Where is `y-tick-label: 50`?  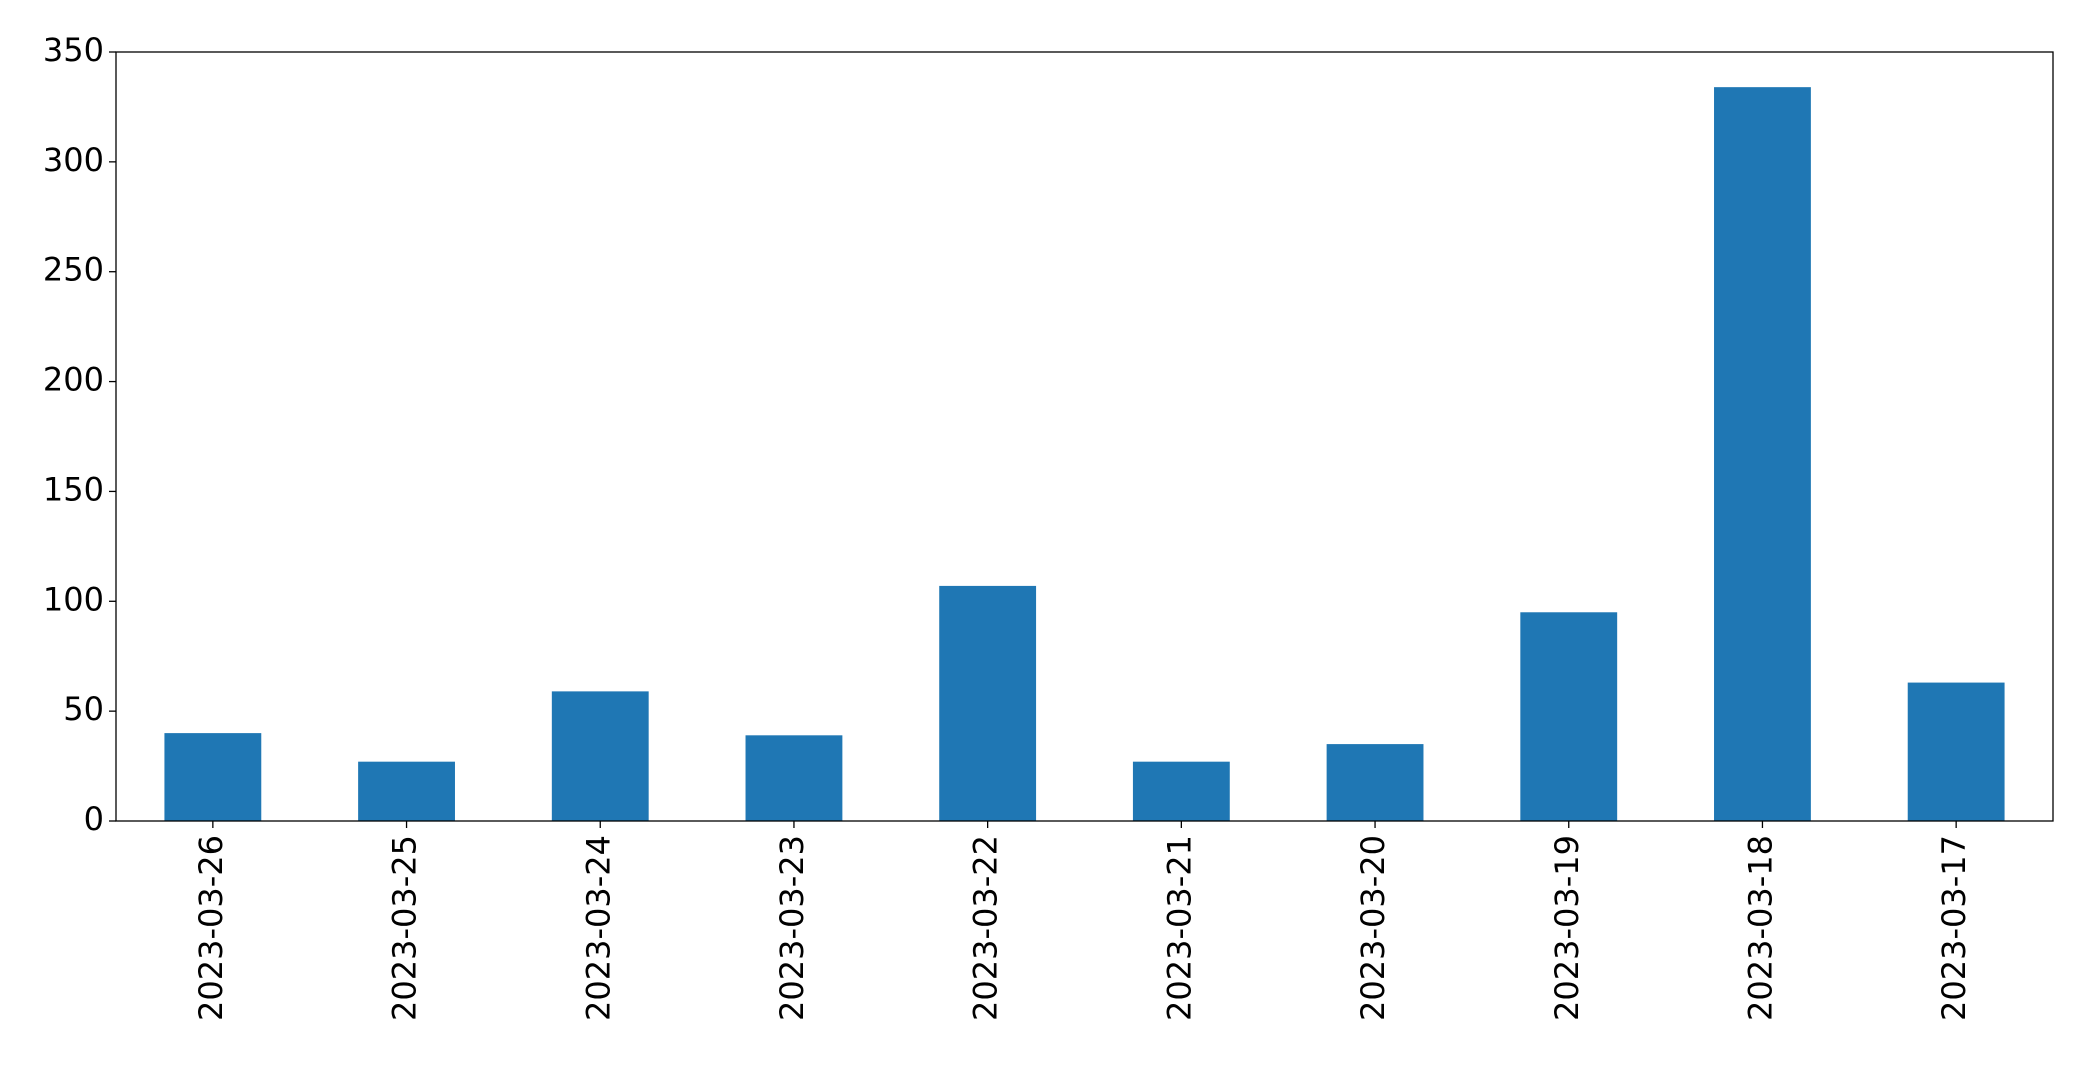 y-tick-label: 50 is located at coordinates (83, 709).